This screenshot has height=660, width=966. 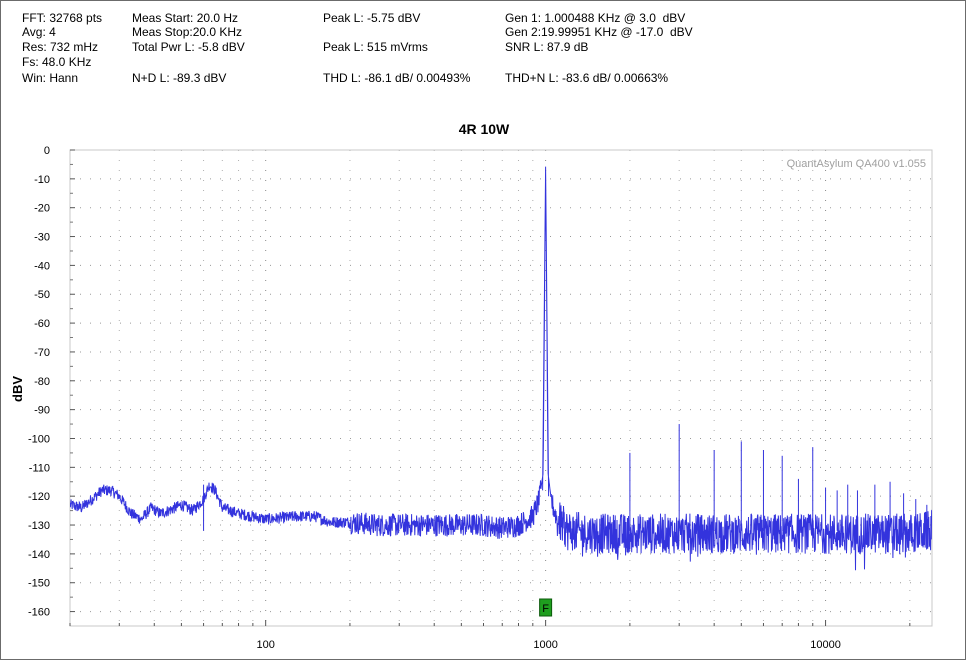 What do you see at coordinates (39, 439) in the screenshot?
I see `y-tick-label: -100` at bounding box center [39, 439].